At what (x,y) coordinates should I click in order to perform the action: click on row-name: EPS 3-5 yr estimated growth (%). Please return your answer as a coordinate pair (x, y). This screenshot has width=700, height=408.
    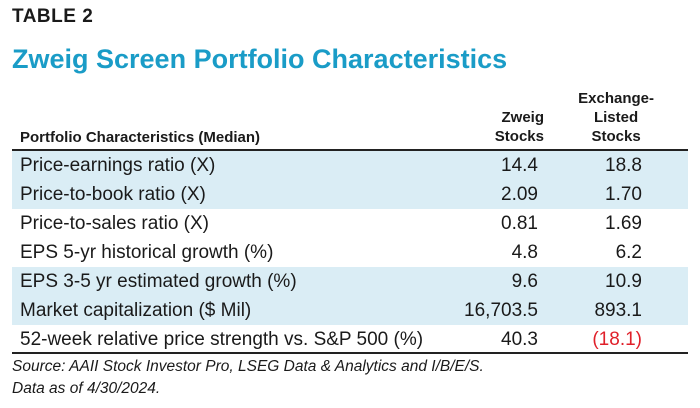
    Looking at the image, I should click on (158, 281).